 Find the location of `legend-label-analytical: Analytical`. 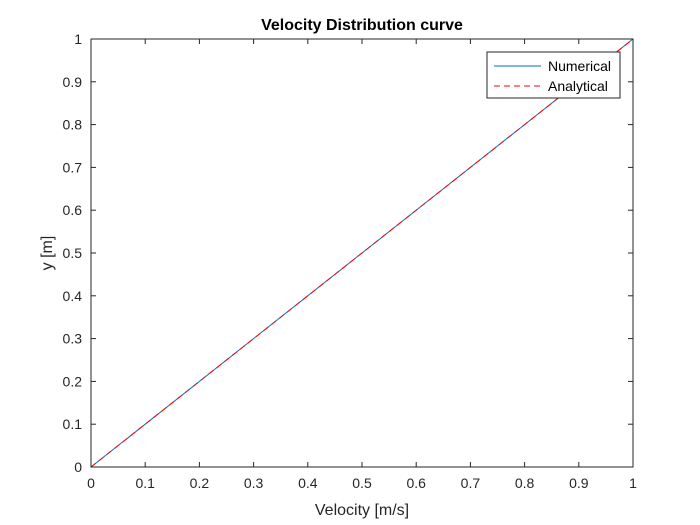

legend-label-analytical: Analytical is located at coordinates (578, 86).